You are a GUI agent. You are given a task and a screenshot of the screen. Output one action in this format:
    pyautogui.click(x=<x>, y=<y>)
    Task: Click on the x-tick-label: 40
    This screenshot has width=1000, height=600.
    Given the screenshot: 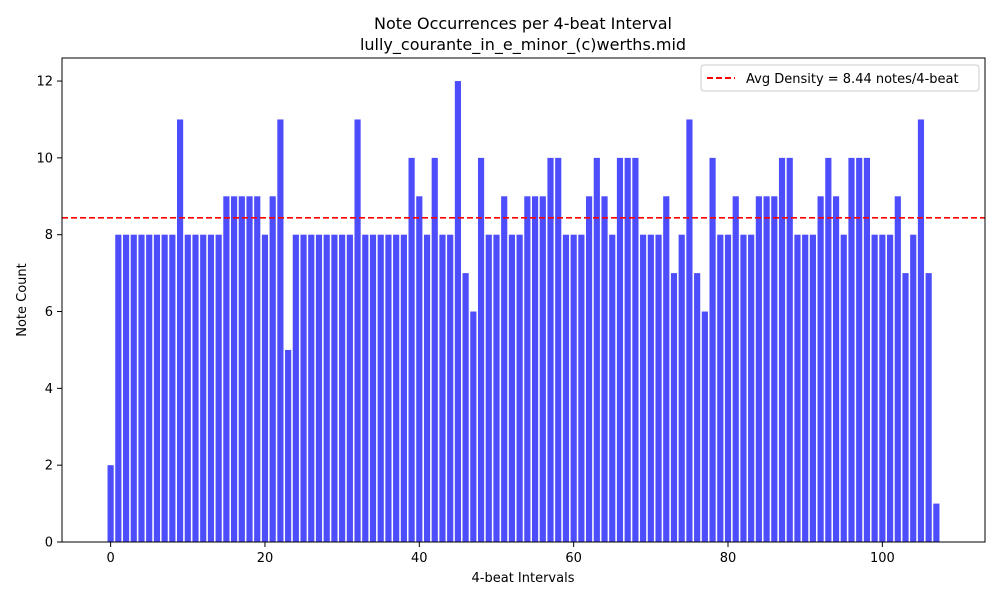 What is the action you would take?
    pyautogui.click(x=419, y=558)
    